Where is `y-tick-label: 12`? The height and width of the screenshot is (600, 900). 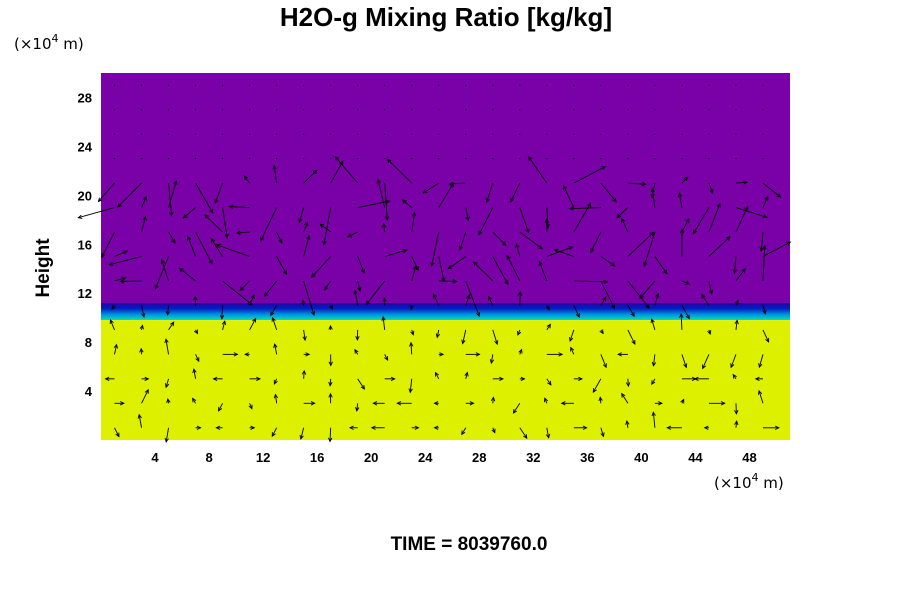
y-tick-label: 12 is located at coordinates (85, 293).